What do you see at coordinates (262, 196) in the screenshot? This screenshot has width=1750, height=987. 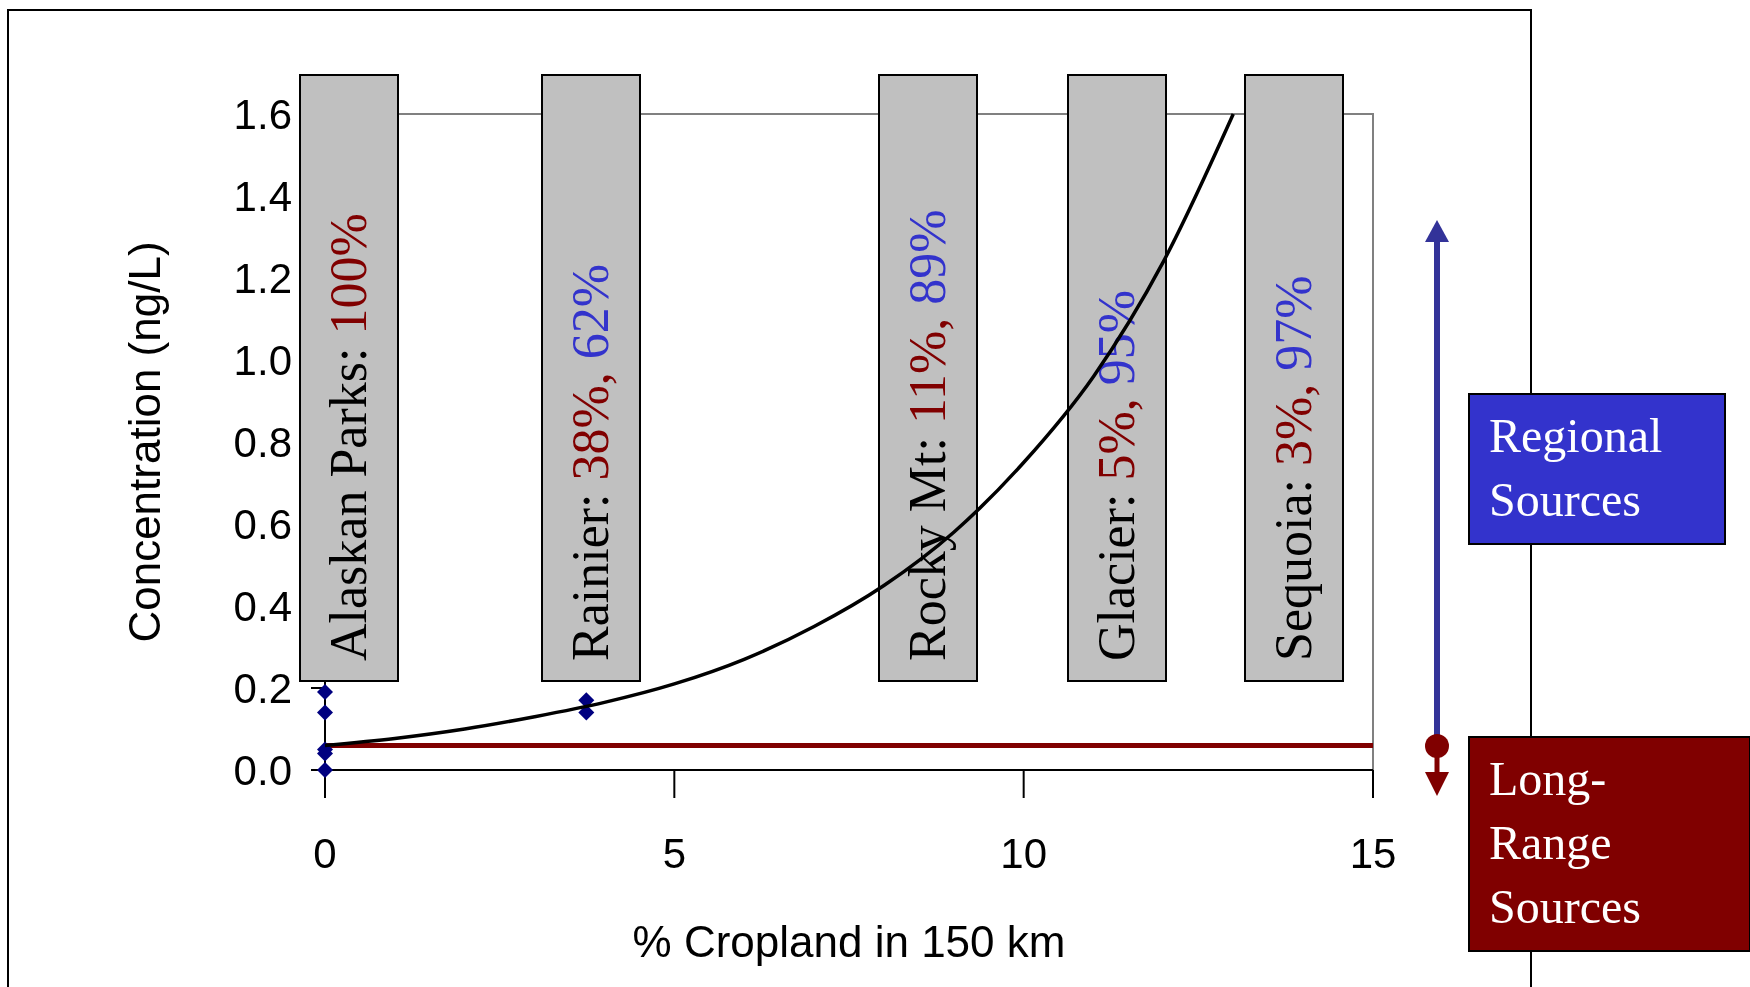 I see `y-tick-label: 1.4` at bounding box center [262, 196].